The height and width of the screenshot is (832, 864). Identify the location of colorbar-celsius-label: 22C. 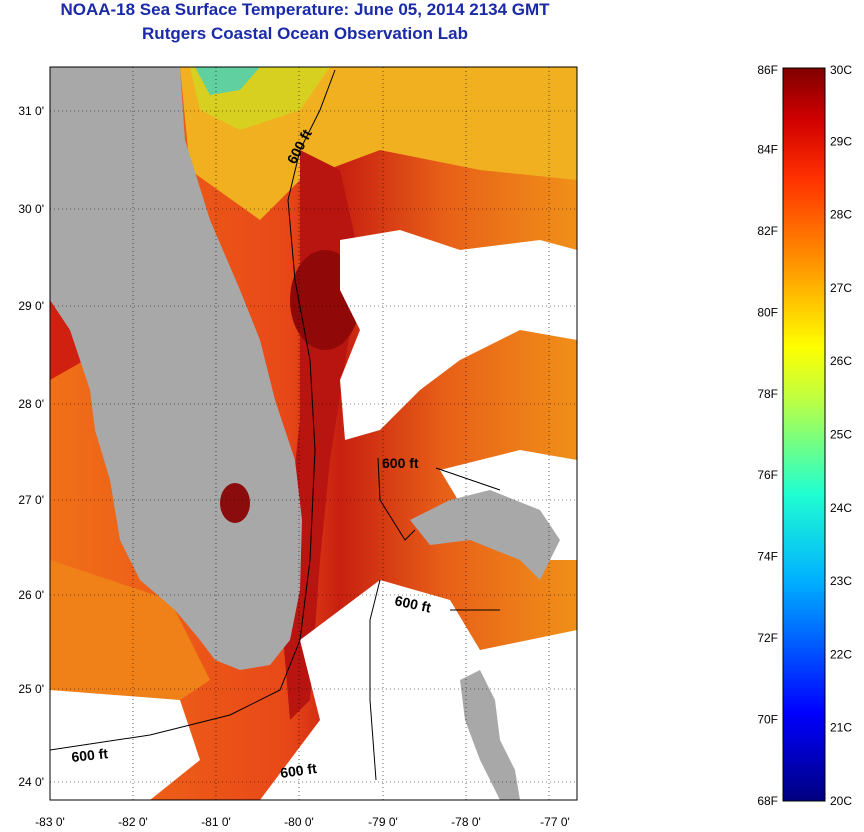
(841, 654).